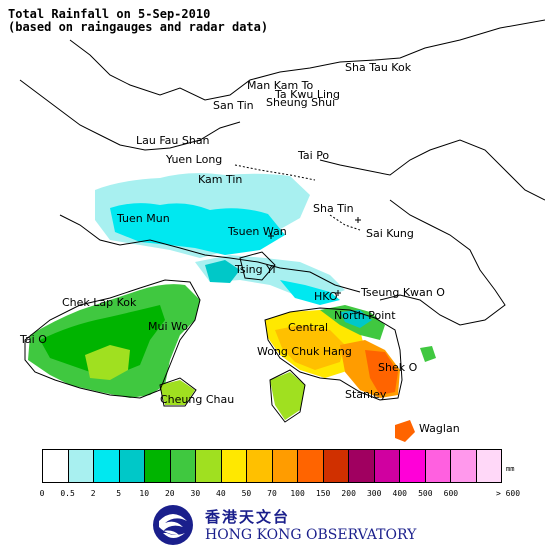 The height and width of the screenshot is (550, 545). I want to click on coastline-cheung-chau, so click(178, 392).